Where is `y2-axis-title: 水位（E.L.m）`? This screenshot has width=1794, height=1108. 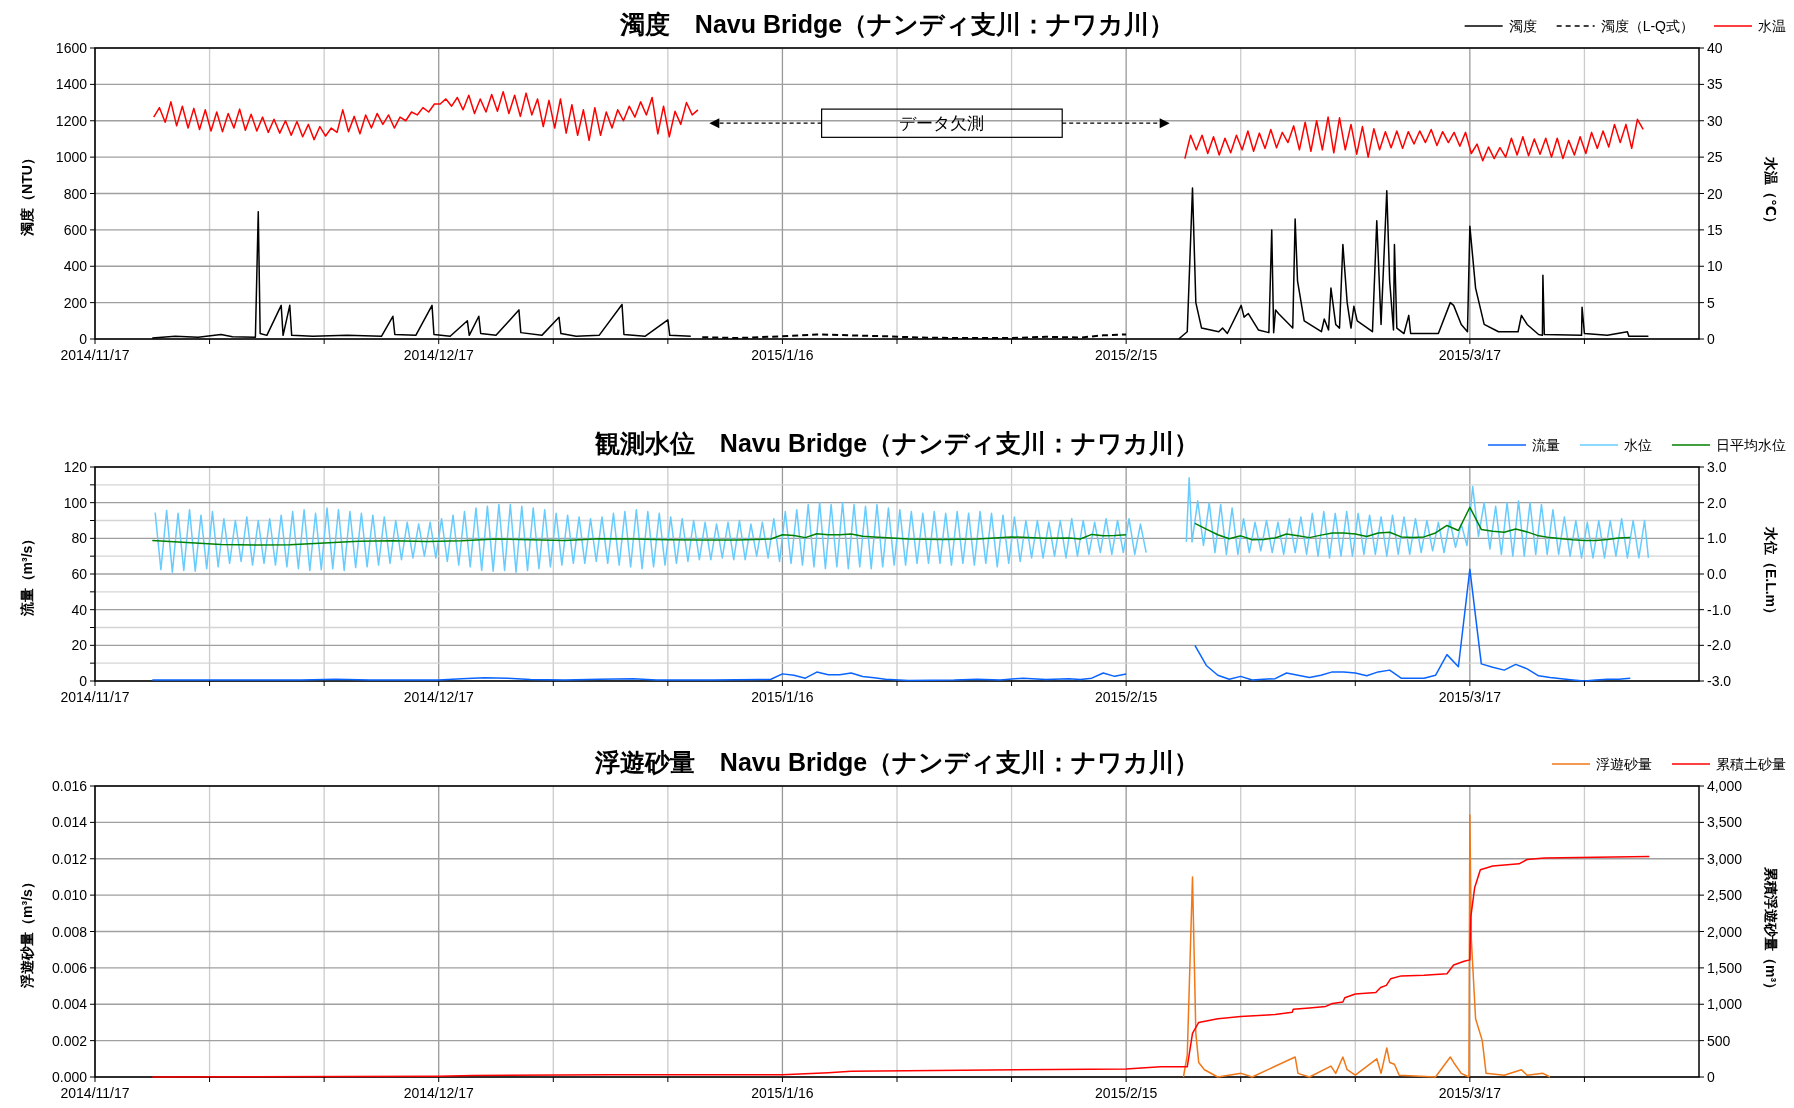
y2-axis-title: 水位（E.L.m） is located at coordinates (1771, 573).